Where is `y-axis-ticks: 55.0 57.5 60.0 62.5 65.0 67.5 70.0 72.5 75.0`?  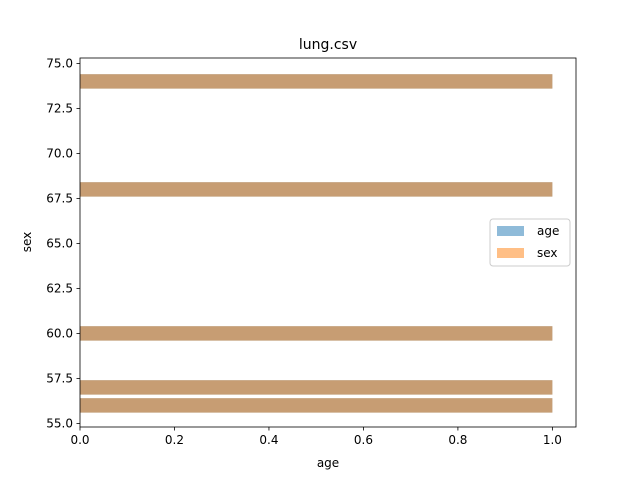 y-axis-ticks: 55.0 57.5 60.0 62.5 65.0 67.5 70.0 72.5 75.0 is located at coordinates (63, 243).